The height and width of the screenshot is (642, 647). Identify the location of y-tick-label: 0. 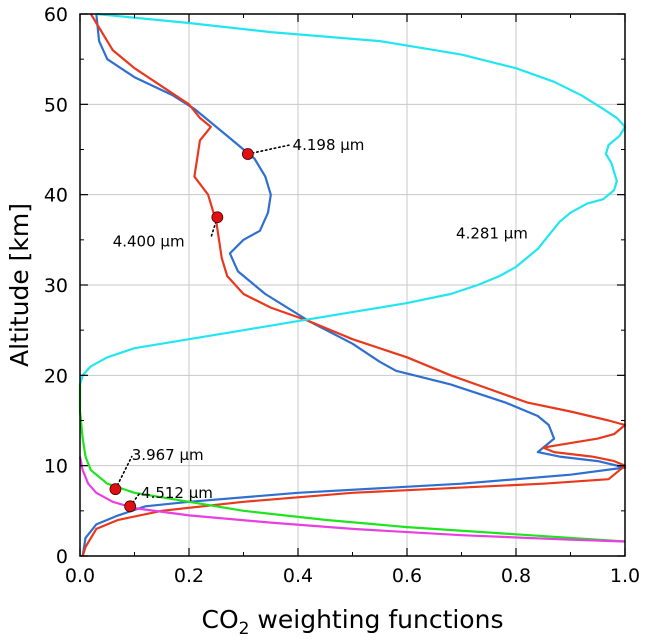
(62, 557).